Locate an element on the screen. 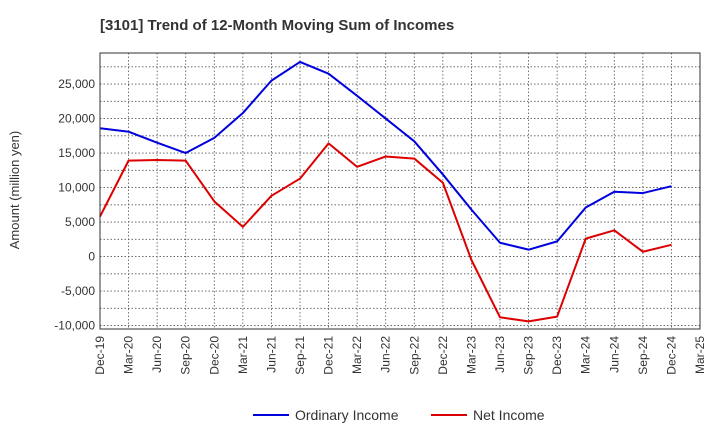 The image size is (720, 440). y-tick-label: 5,000 is located at coordinates (80, 222).